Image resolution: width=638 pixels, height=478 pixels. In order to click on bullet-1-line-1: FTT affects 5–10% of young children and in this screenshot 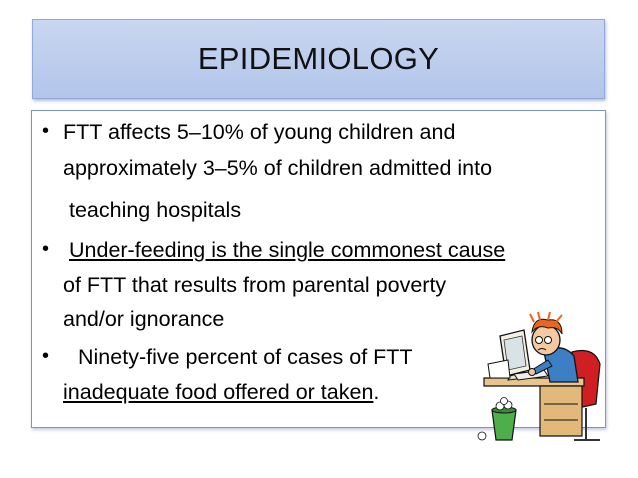, I will do `click(259, 132)`.